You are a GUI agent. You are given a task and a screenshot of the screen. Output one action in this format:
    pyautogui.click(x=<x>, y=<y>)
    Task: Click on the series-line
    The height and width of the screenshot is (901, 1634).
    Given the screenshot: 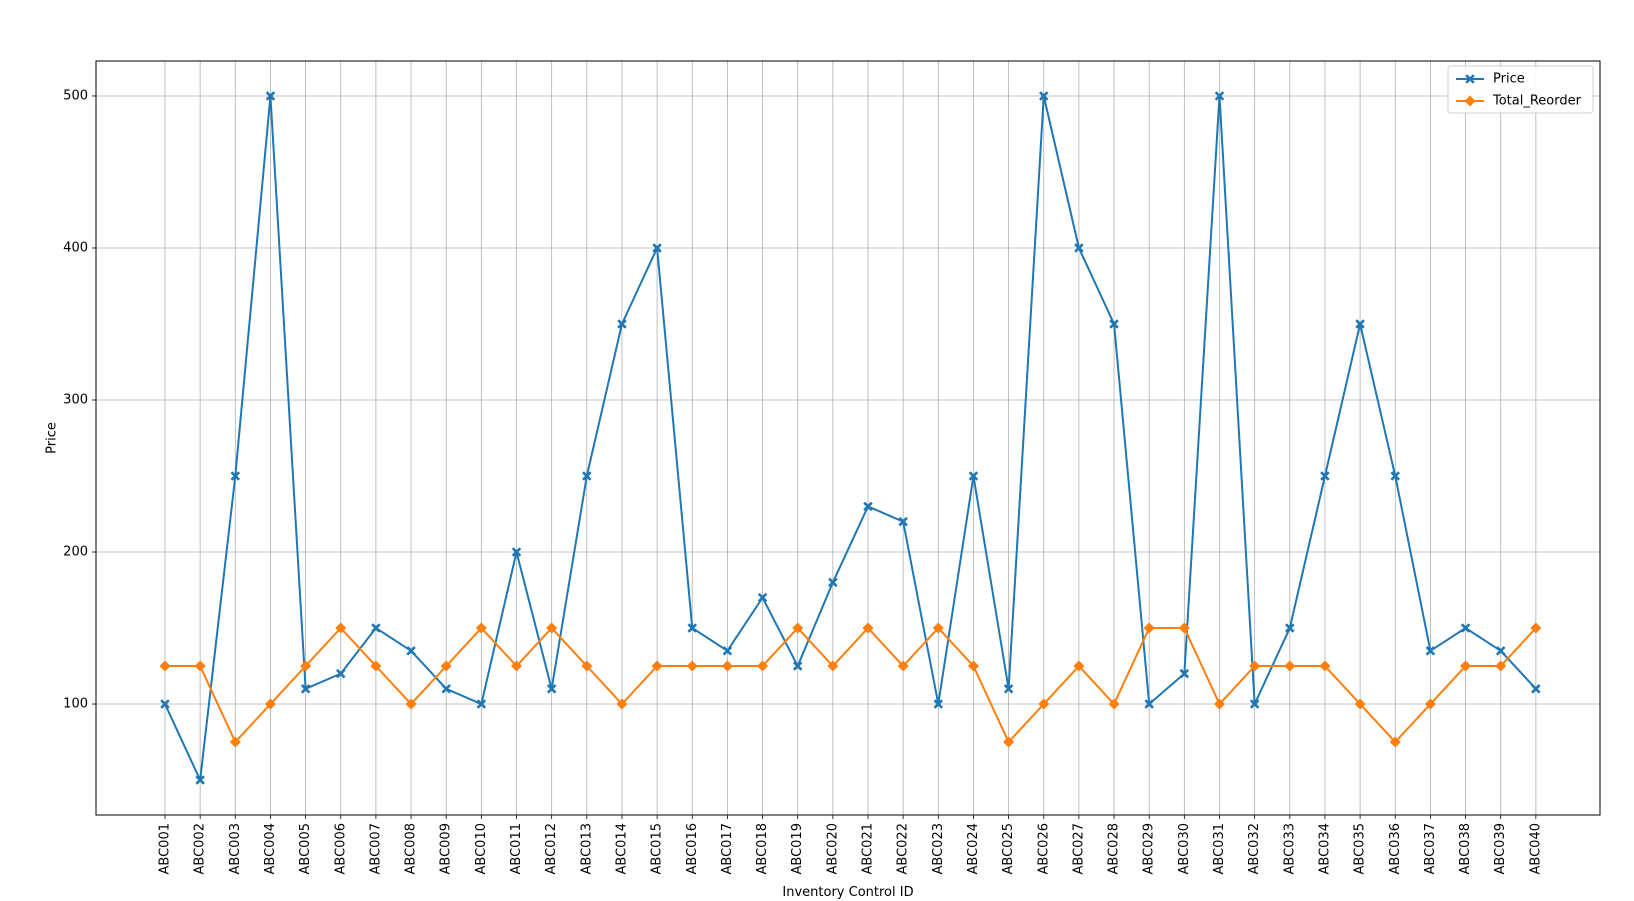 What is the action you would take?
    pyautogui.click(x=851, y=685)
    